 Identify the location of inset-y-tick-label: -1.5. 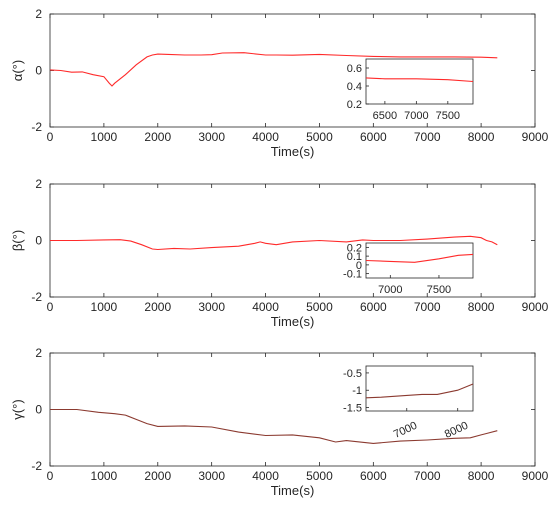
(352, 409).